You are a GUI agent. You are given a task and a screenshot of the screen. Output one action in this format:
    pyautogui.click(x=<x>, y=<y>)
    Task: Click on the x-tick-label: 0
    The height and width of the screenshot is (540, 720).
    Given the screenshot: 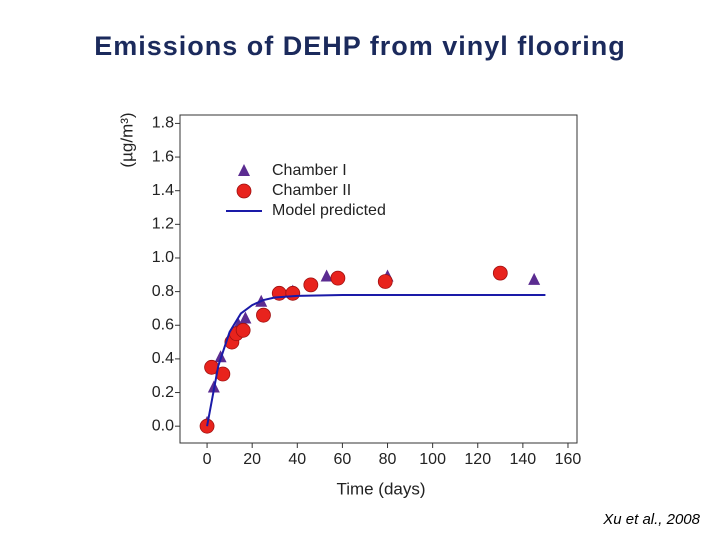 What is the action you would take?
    pyautogui.click(x=207, y=459)
    